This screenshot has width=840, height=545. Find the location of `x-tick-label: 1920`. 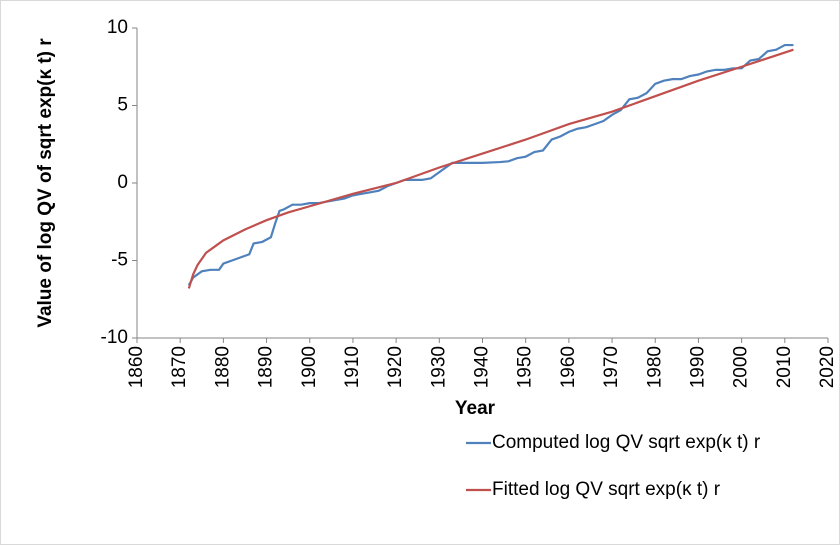

x-tick-label: 1920 is located at coordinates (395, 367).